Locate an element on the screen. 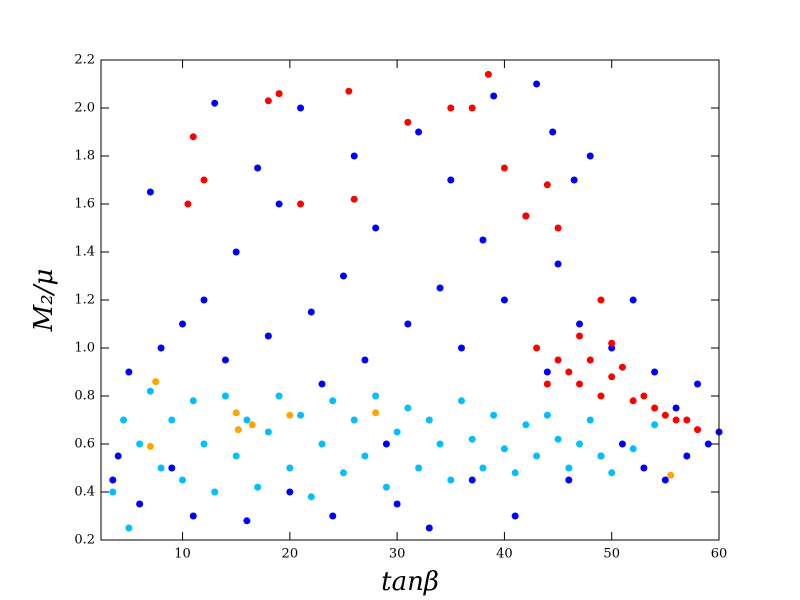 The height and width of the screenshot is (600, 800). x-tick-label: 20 is located at coordinates (290, 554).